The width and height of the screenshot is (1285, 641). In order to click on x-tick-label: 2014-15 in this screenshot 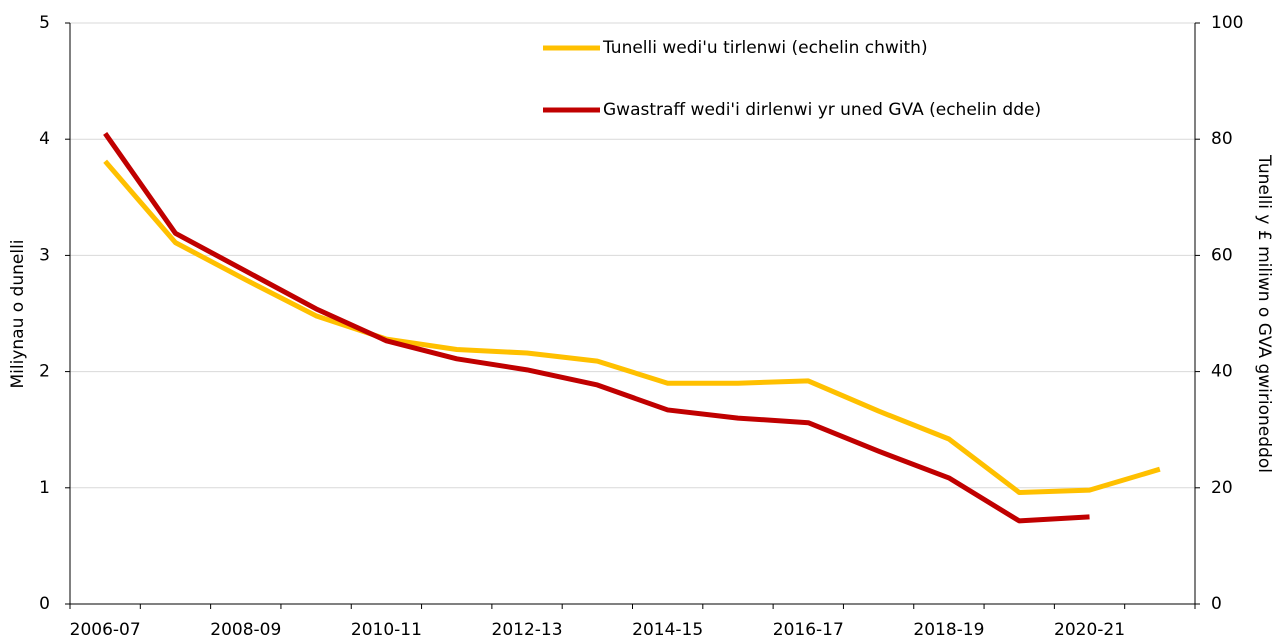, I will do `click(667, 630)`.